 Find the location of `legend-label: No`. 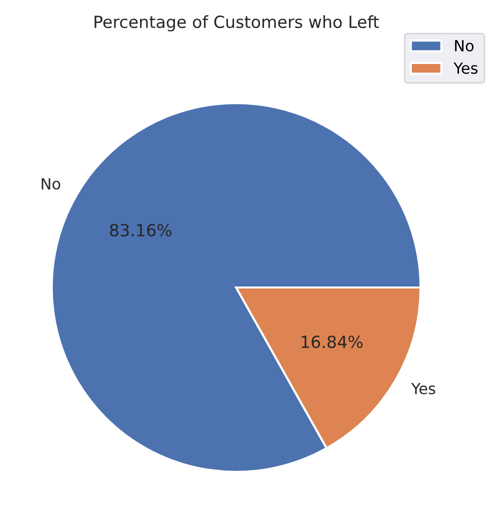

legend-label: No is located at coordinates (464, 46).